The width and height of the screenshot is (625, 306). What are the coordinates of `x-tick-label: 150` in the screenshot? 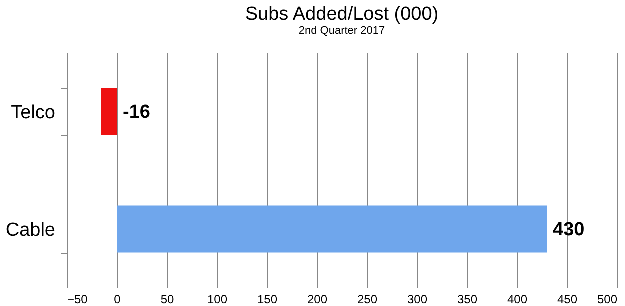 It's located at (267, 299).